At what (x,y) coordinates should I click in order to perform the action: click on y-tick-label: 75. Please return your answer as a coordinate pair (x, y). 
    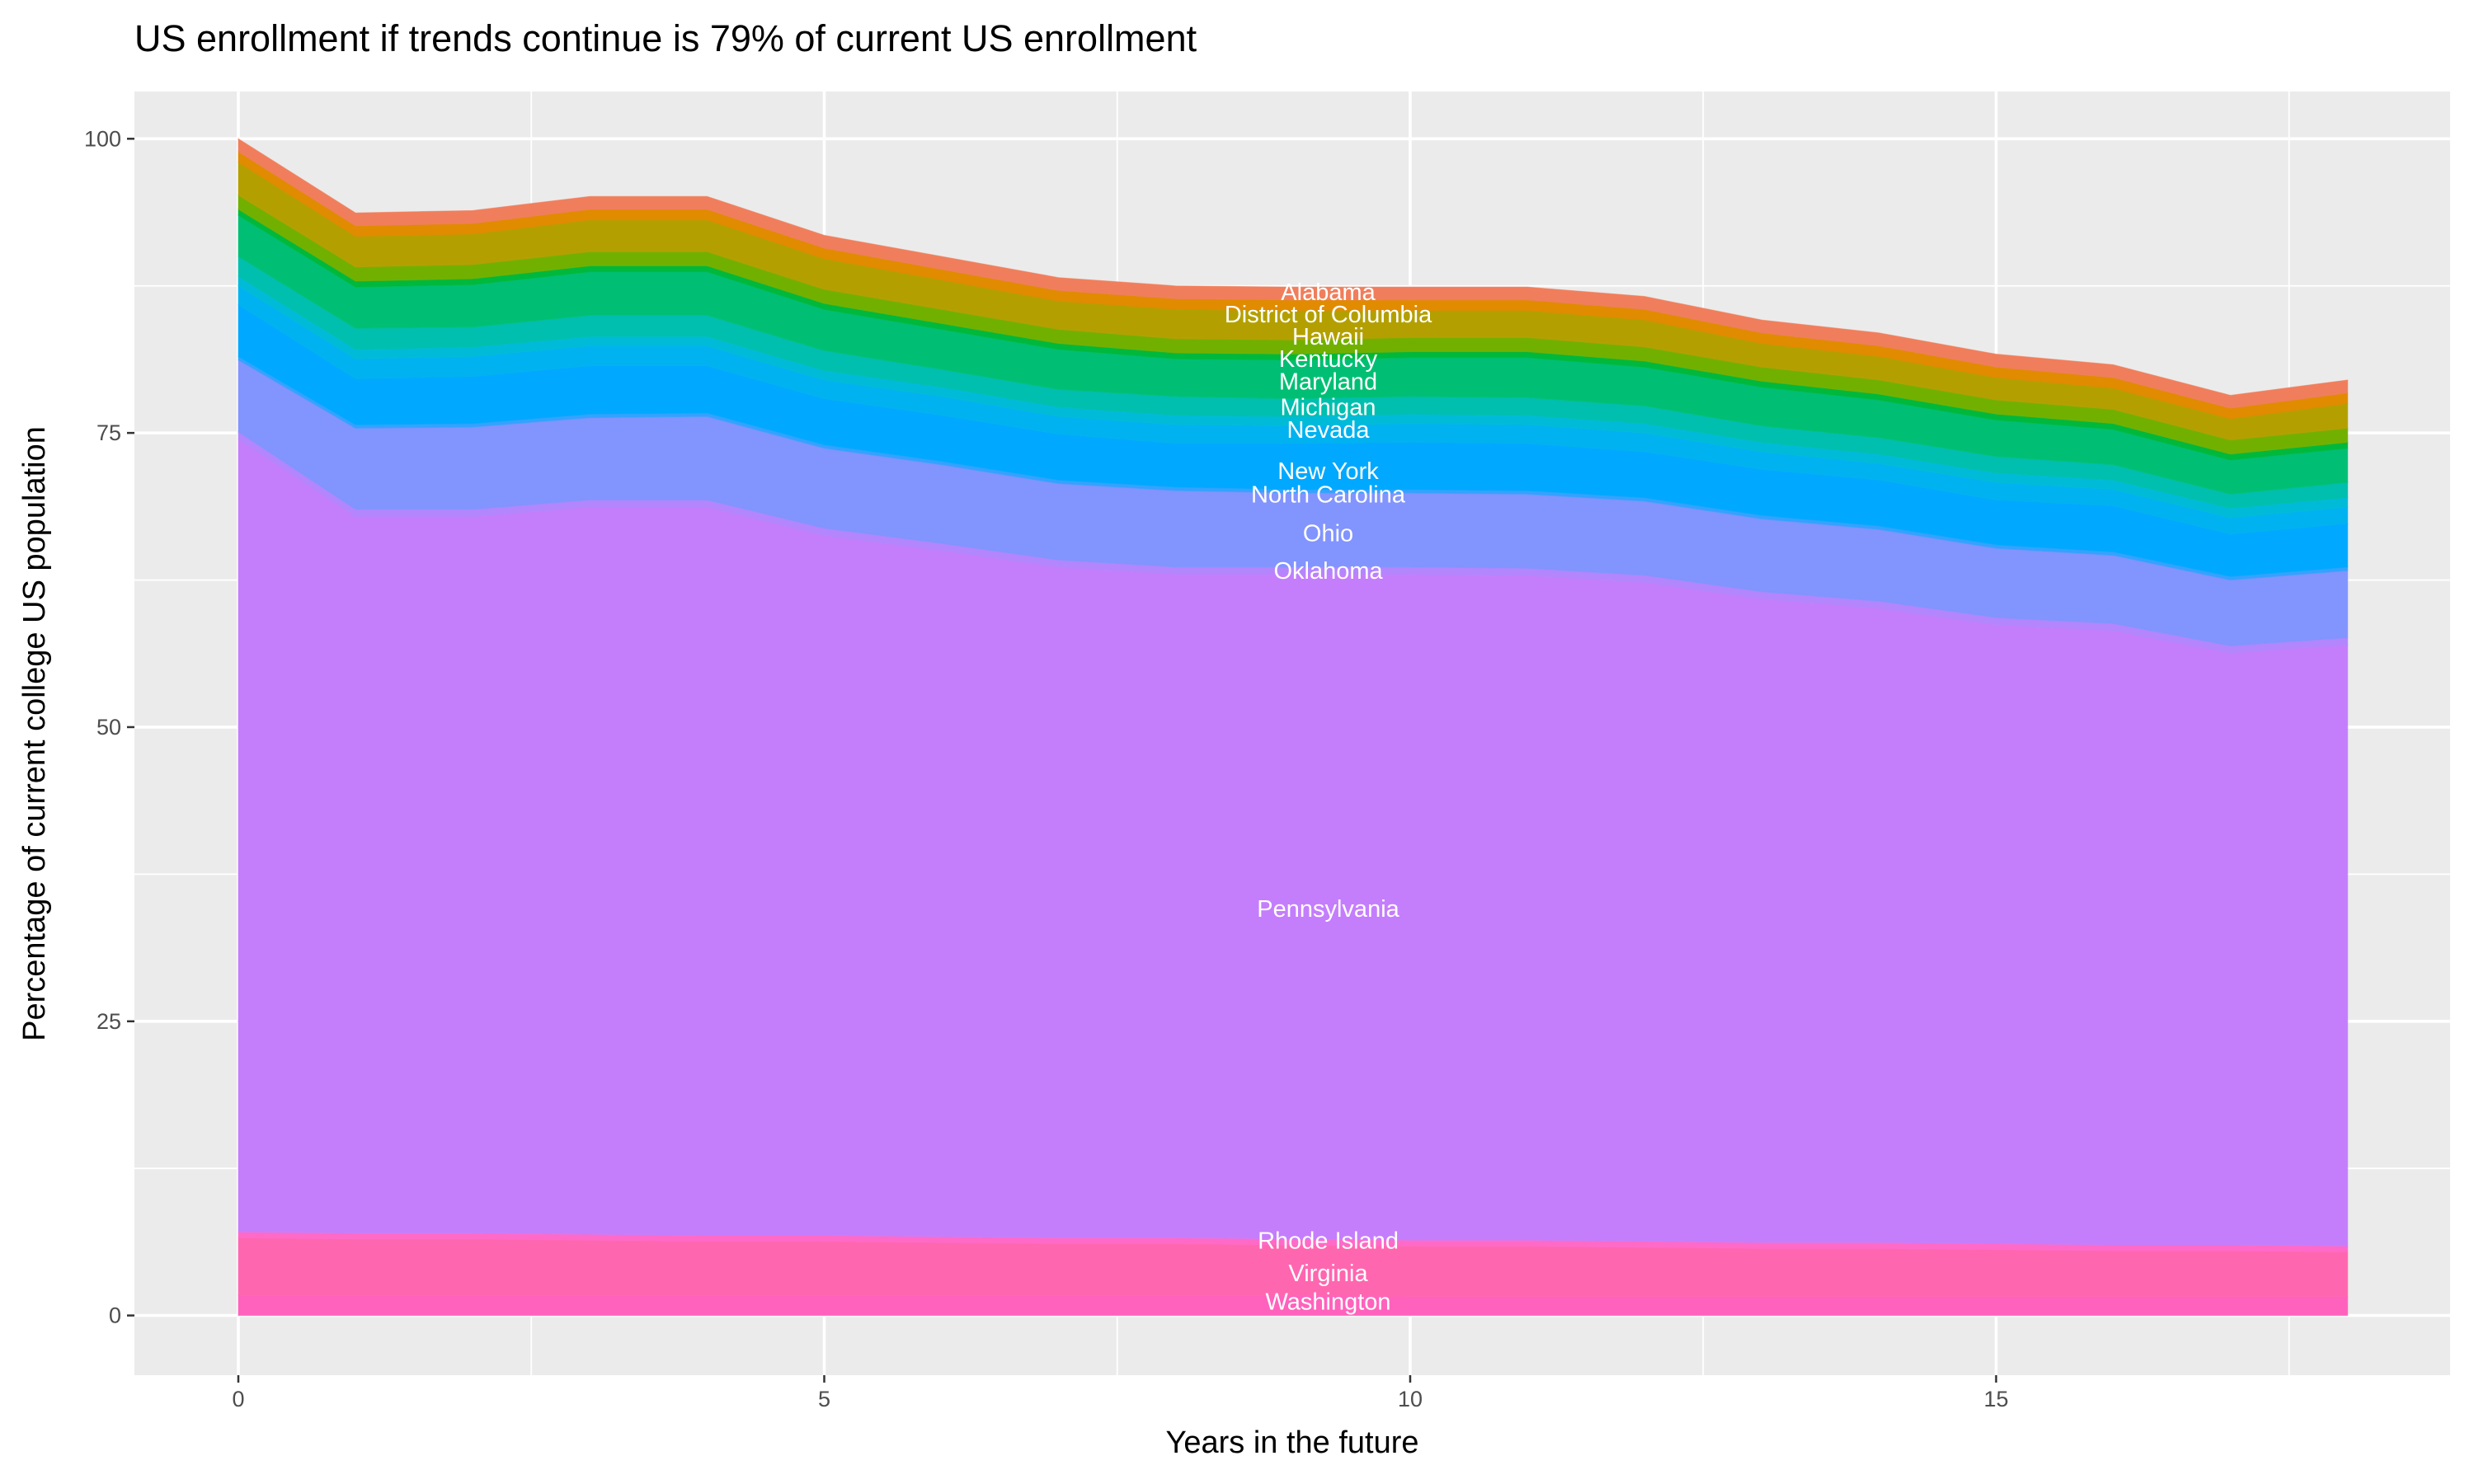
    Looking at the image, I should click on (108, 432).